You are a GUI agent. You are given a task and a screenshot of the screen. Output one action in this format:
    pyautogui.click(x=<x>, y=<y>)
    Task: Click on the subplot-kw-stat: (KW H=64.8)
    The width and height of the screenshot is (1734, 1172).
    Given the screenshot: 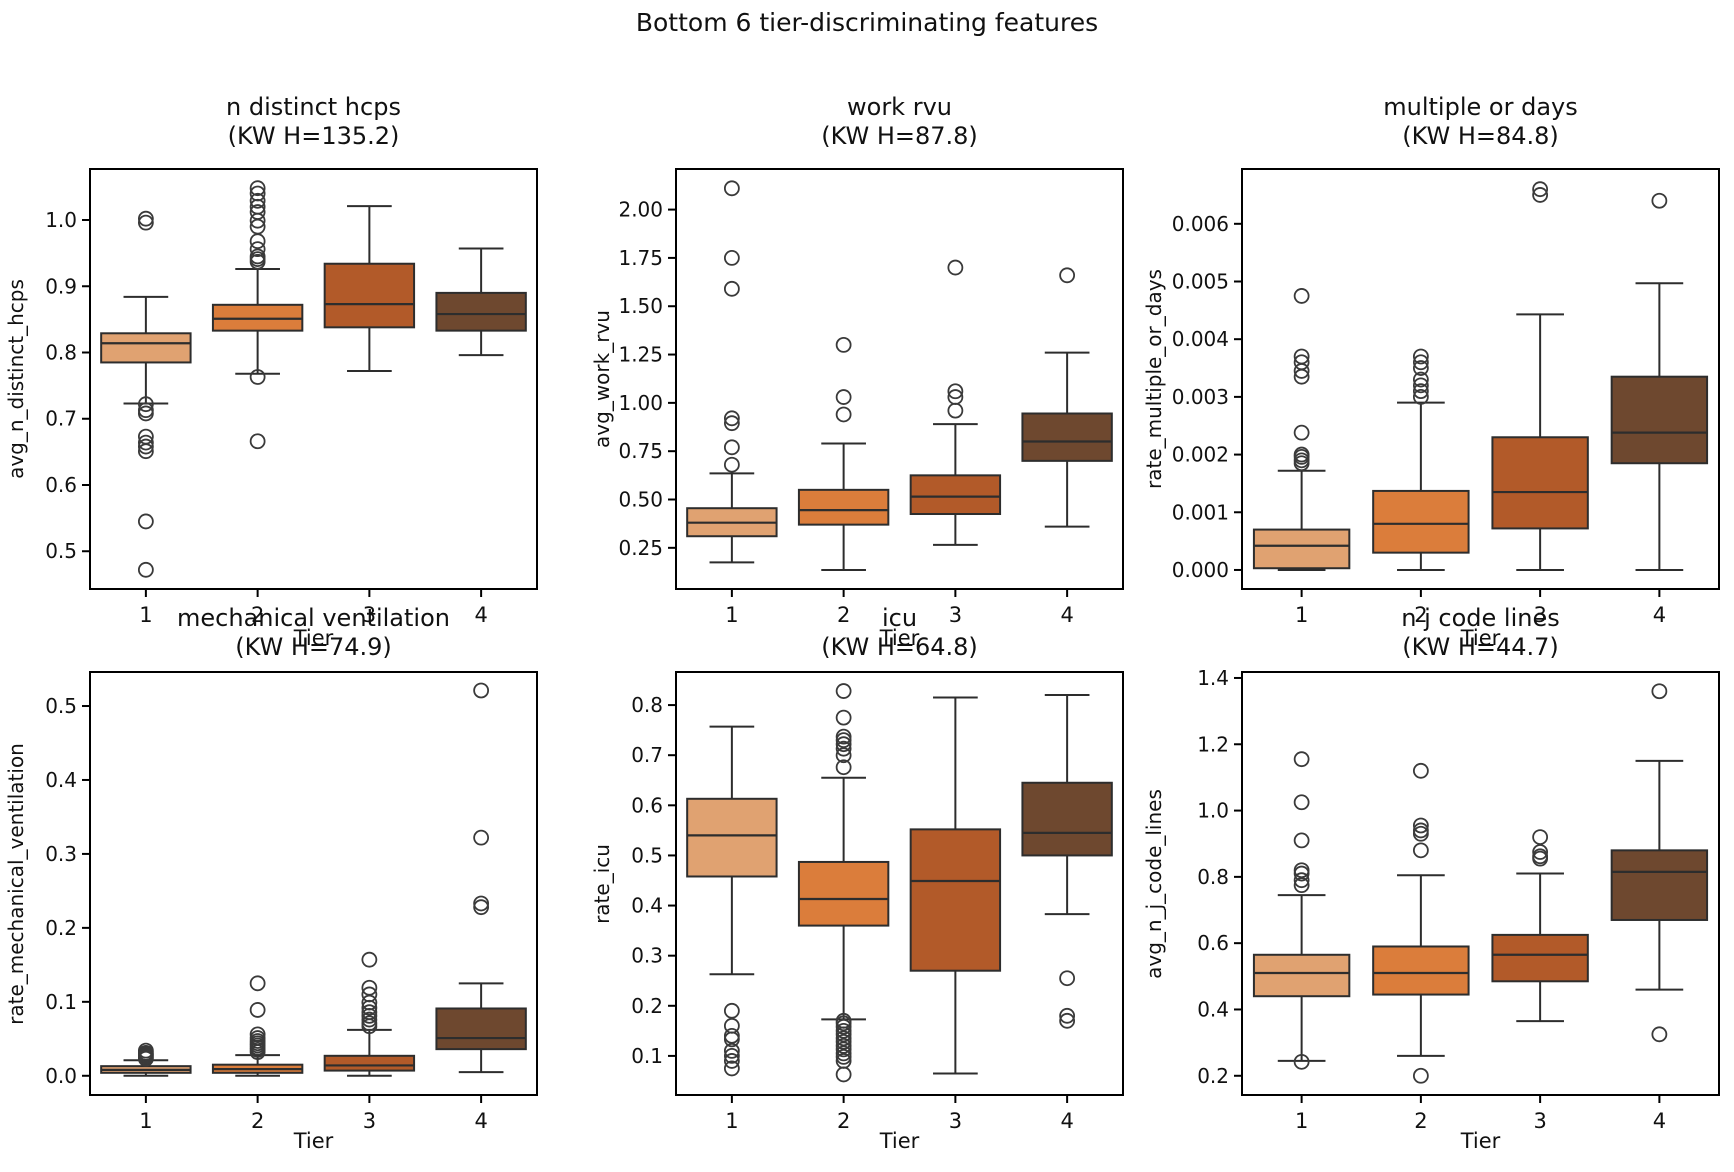 What is the action you would take?
    pyautogui.click(x=899, y=647)
    